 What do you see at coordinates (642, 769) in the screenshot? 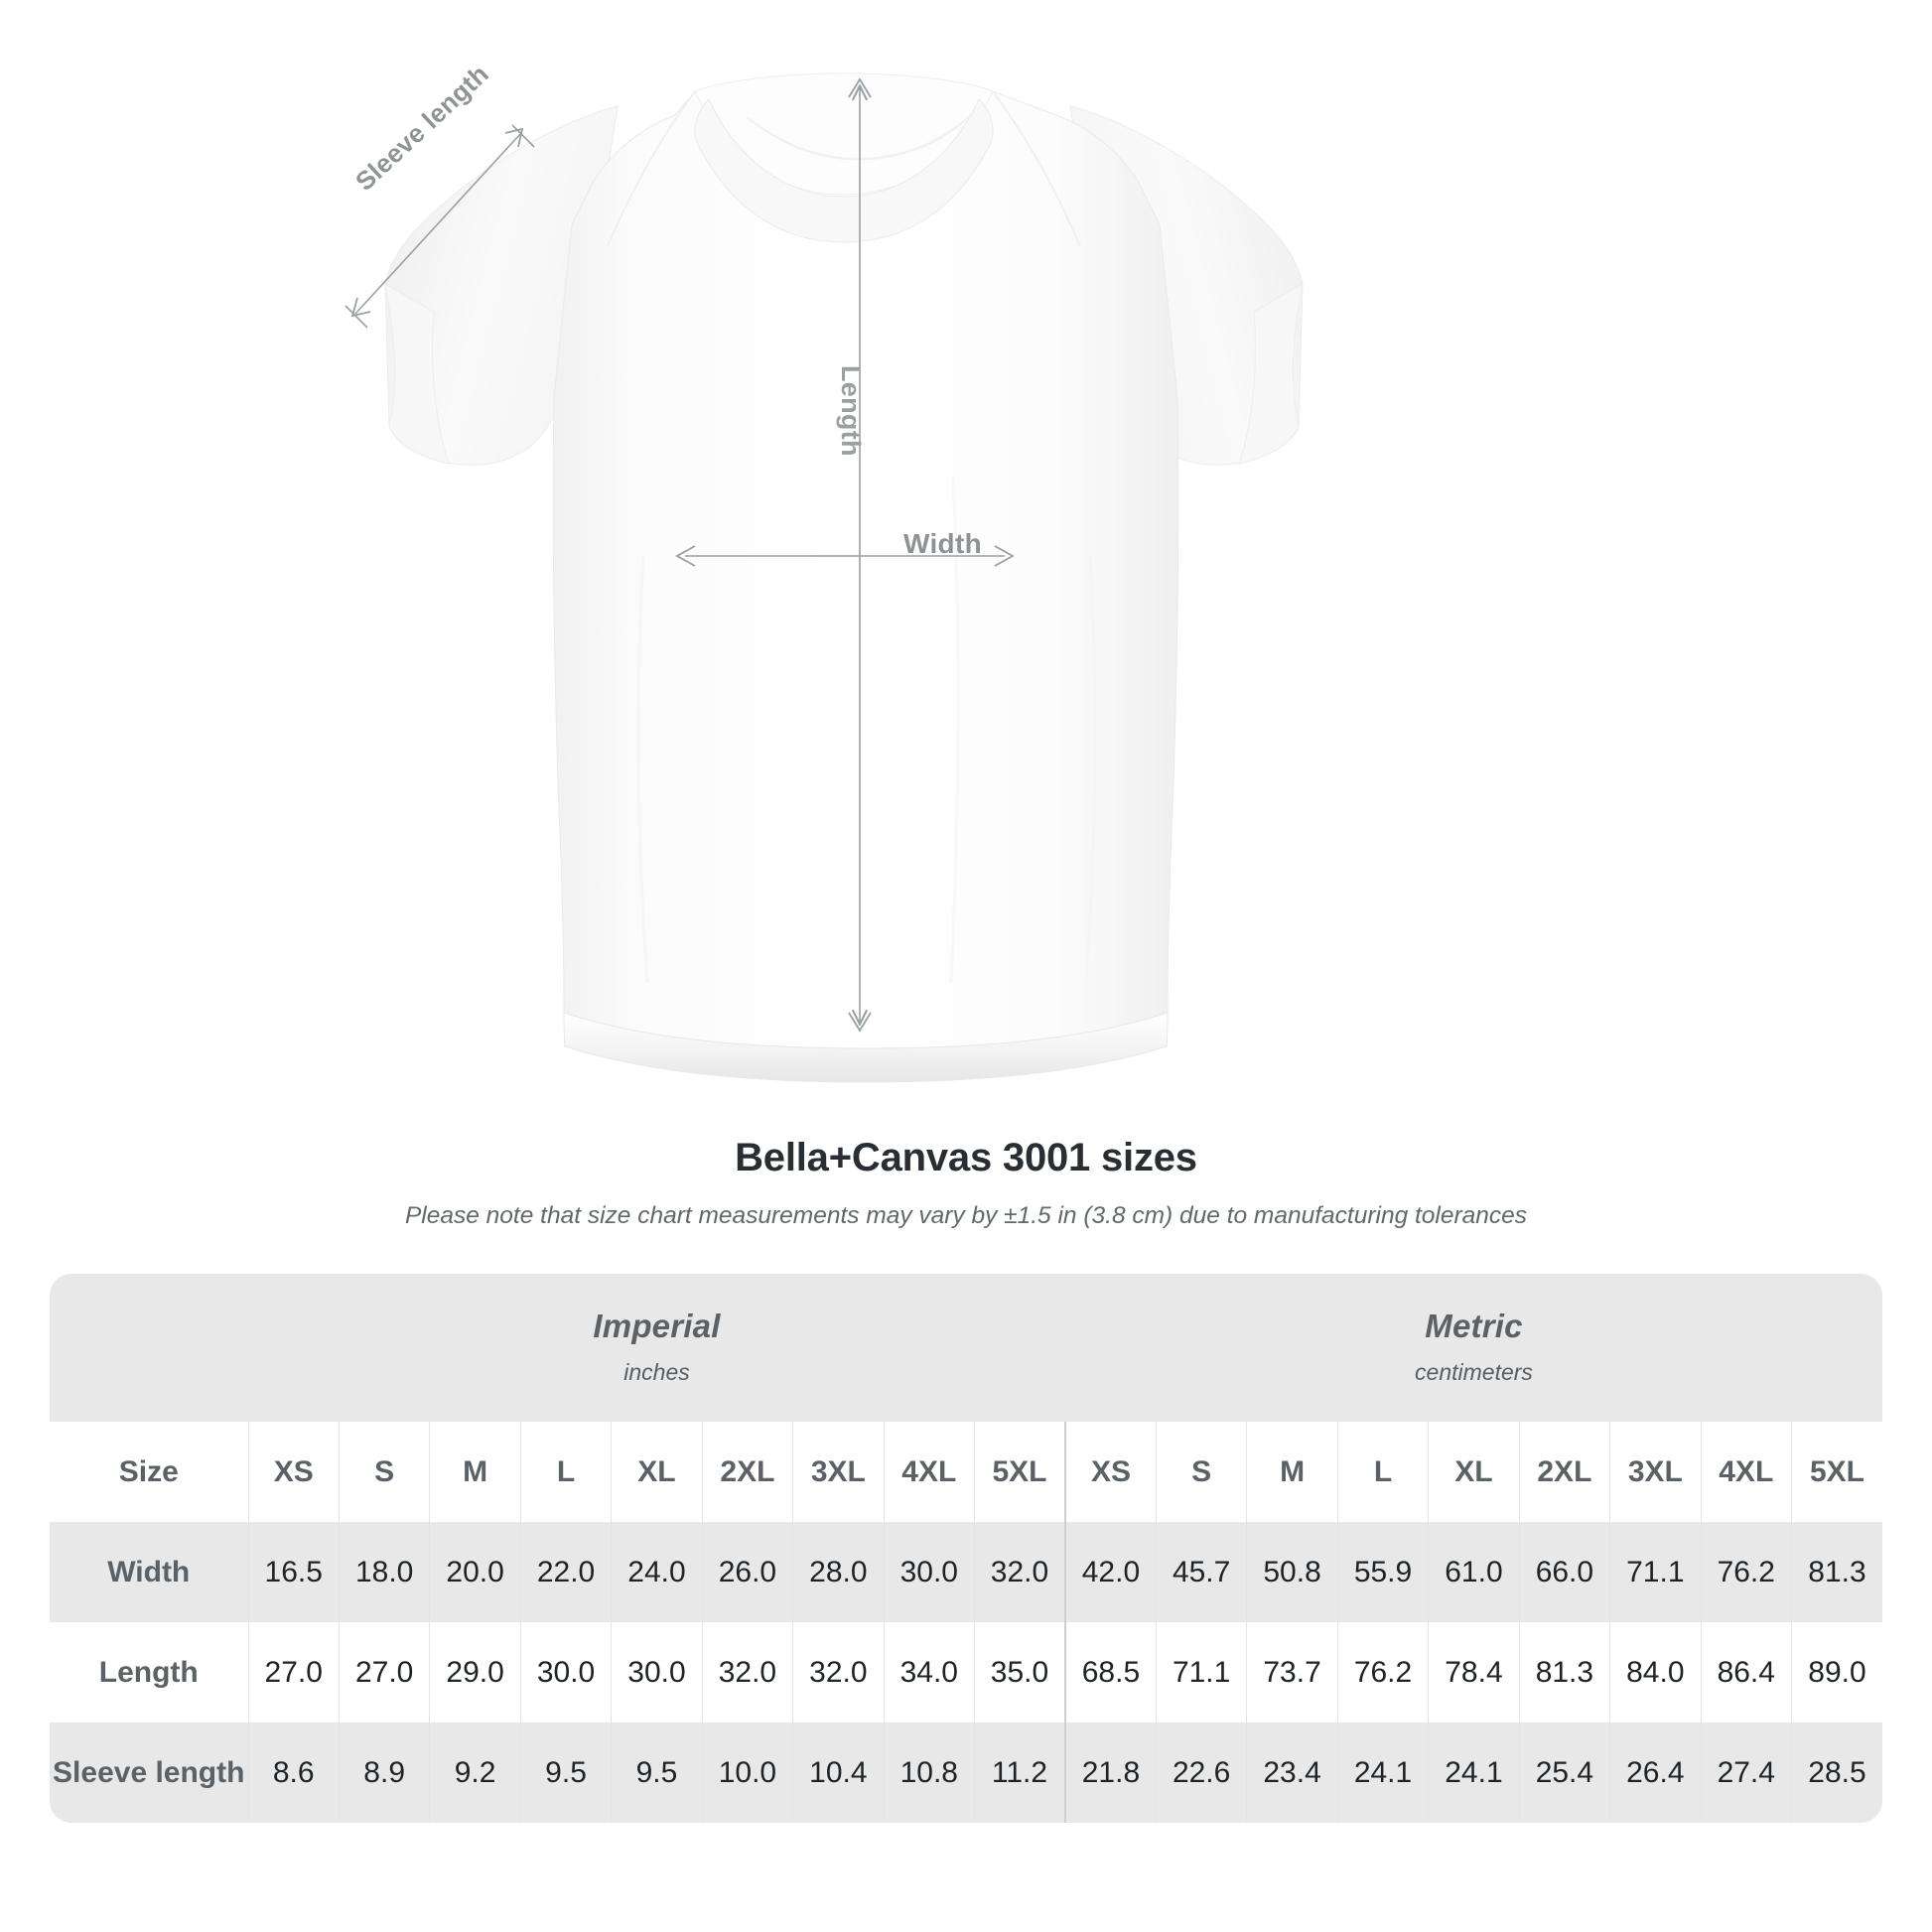
I see `fold-left` at bounding box center [642, 769].